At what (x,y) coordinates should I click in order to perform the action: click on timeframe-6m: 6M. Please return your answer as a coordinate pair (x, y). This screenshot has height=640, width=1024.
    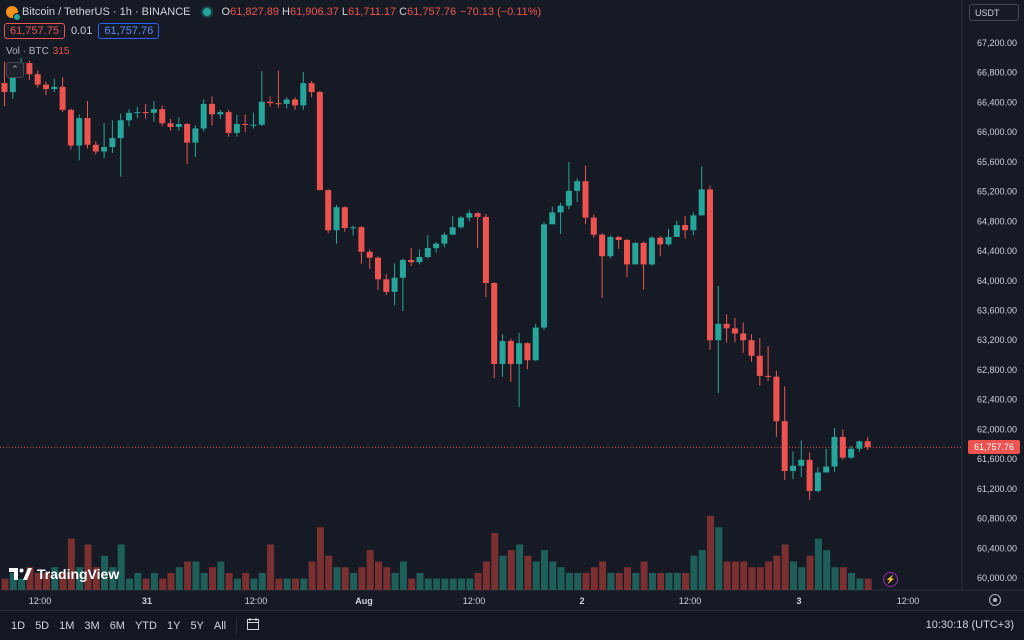
    Looking at the image, I should click on (117, 625).